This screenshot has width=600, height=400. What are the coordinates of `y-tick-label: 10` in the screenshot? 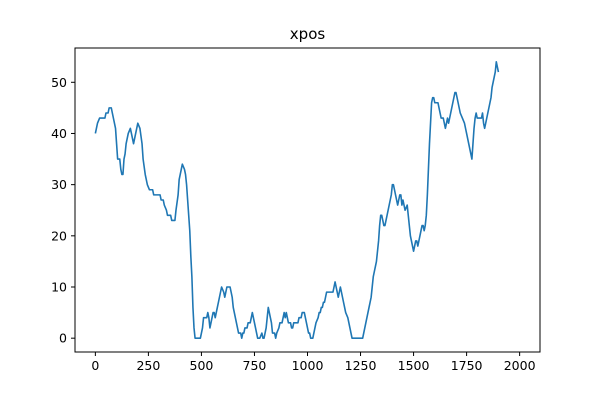 It's located at (59, 287).